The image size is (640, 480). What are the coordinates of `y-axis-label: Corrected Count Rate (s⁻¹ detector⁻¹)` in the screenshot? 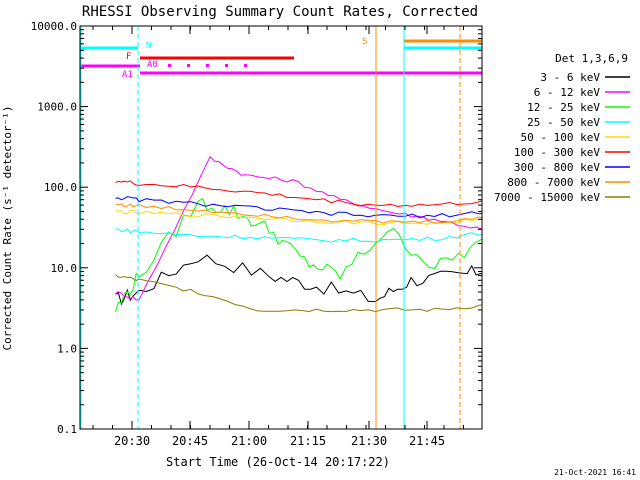 It's located at (7, 227).